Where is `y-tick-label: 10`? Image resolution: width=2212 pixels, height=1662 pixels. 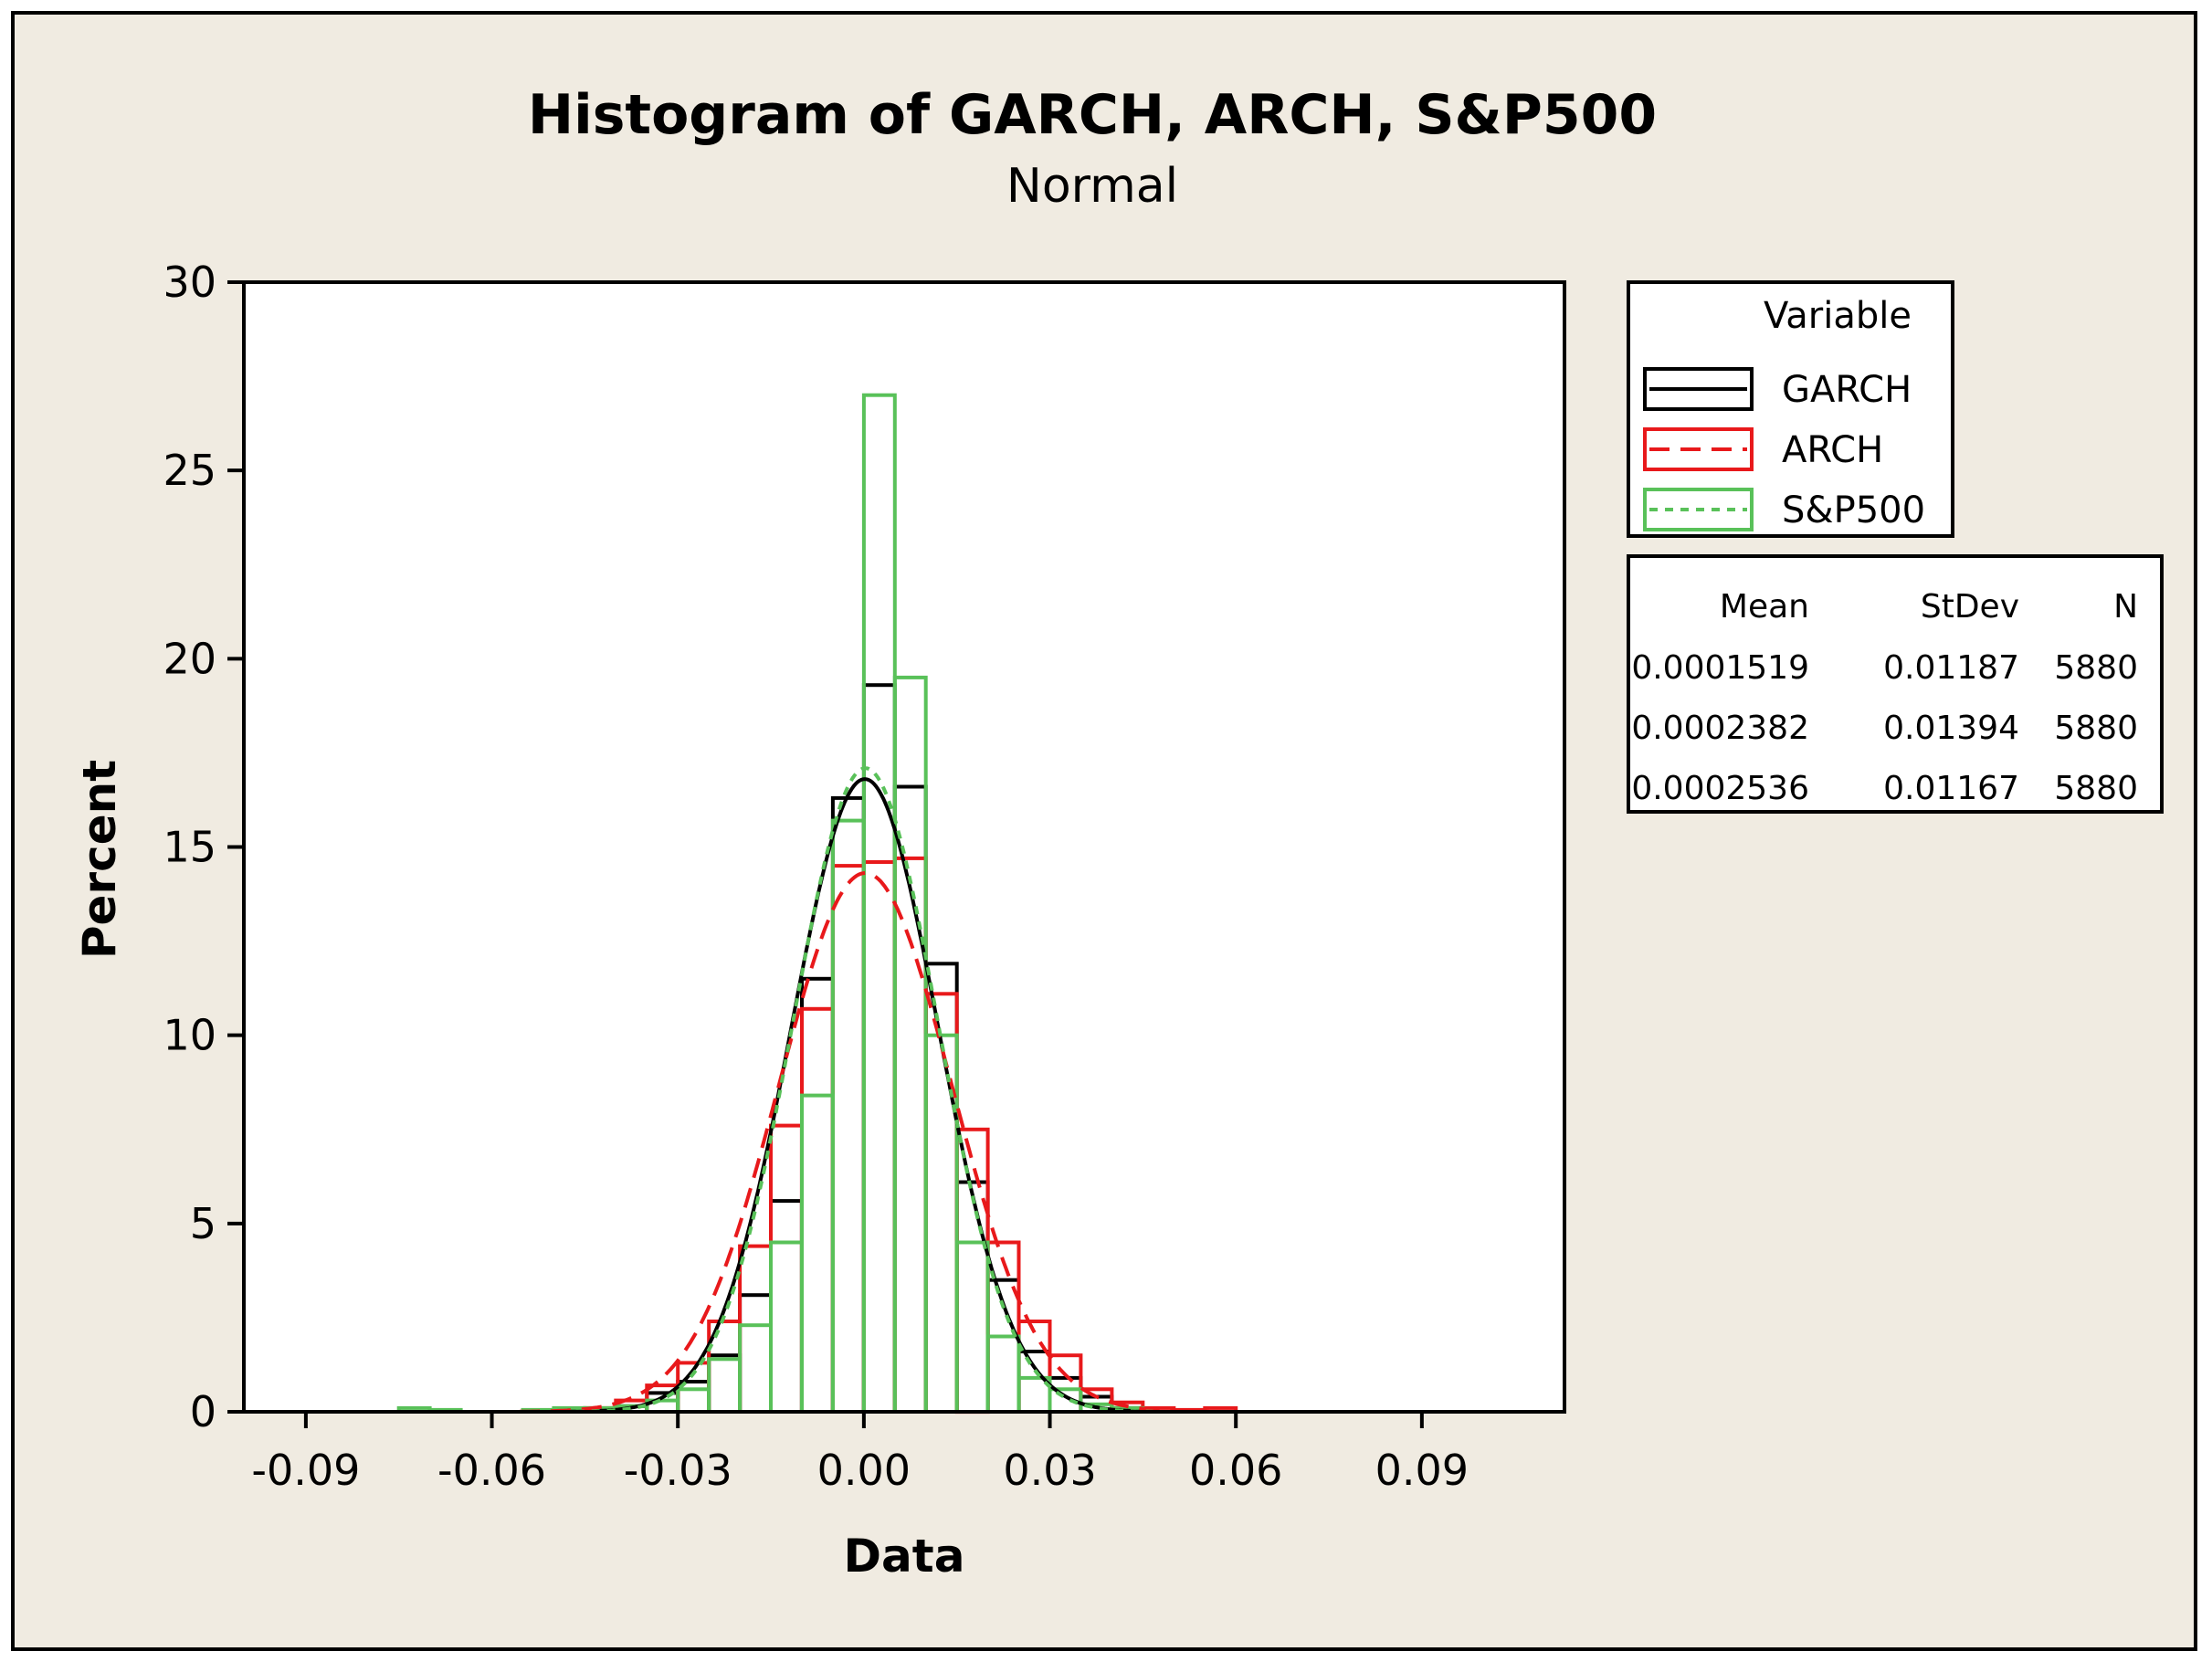
y-tick-label: 10 is located at coordinates (189, 1035).